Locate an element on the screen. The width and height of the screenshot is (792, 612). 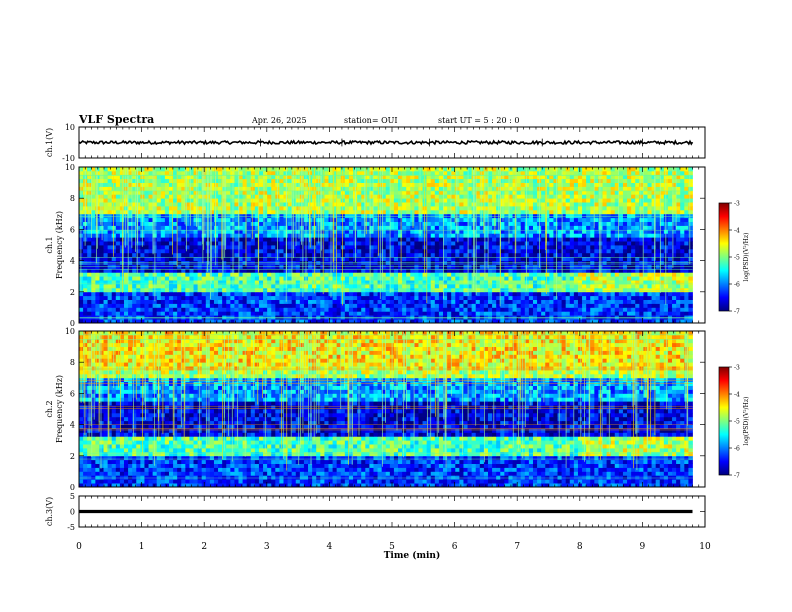
date-label: Apr. 26, 2025 is located at coordinates (279, 120).